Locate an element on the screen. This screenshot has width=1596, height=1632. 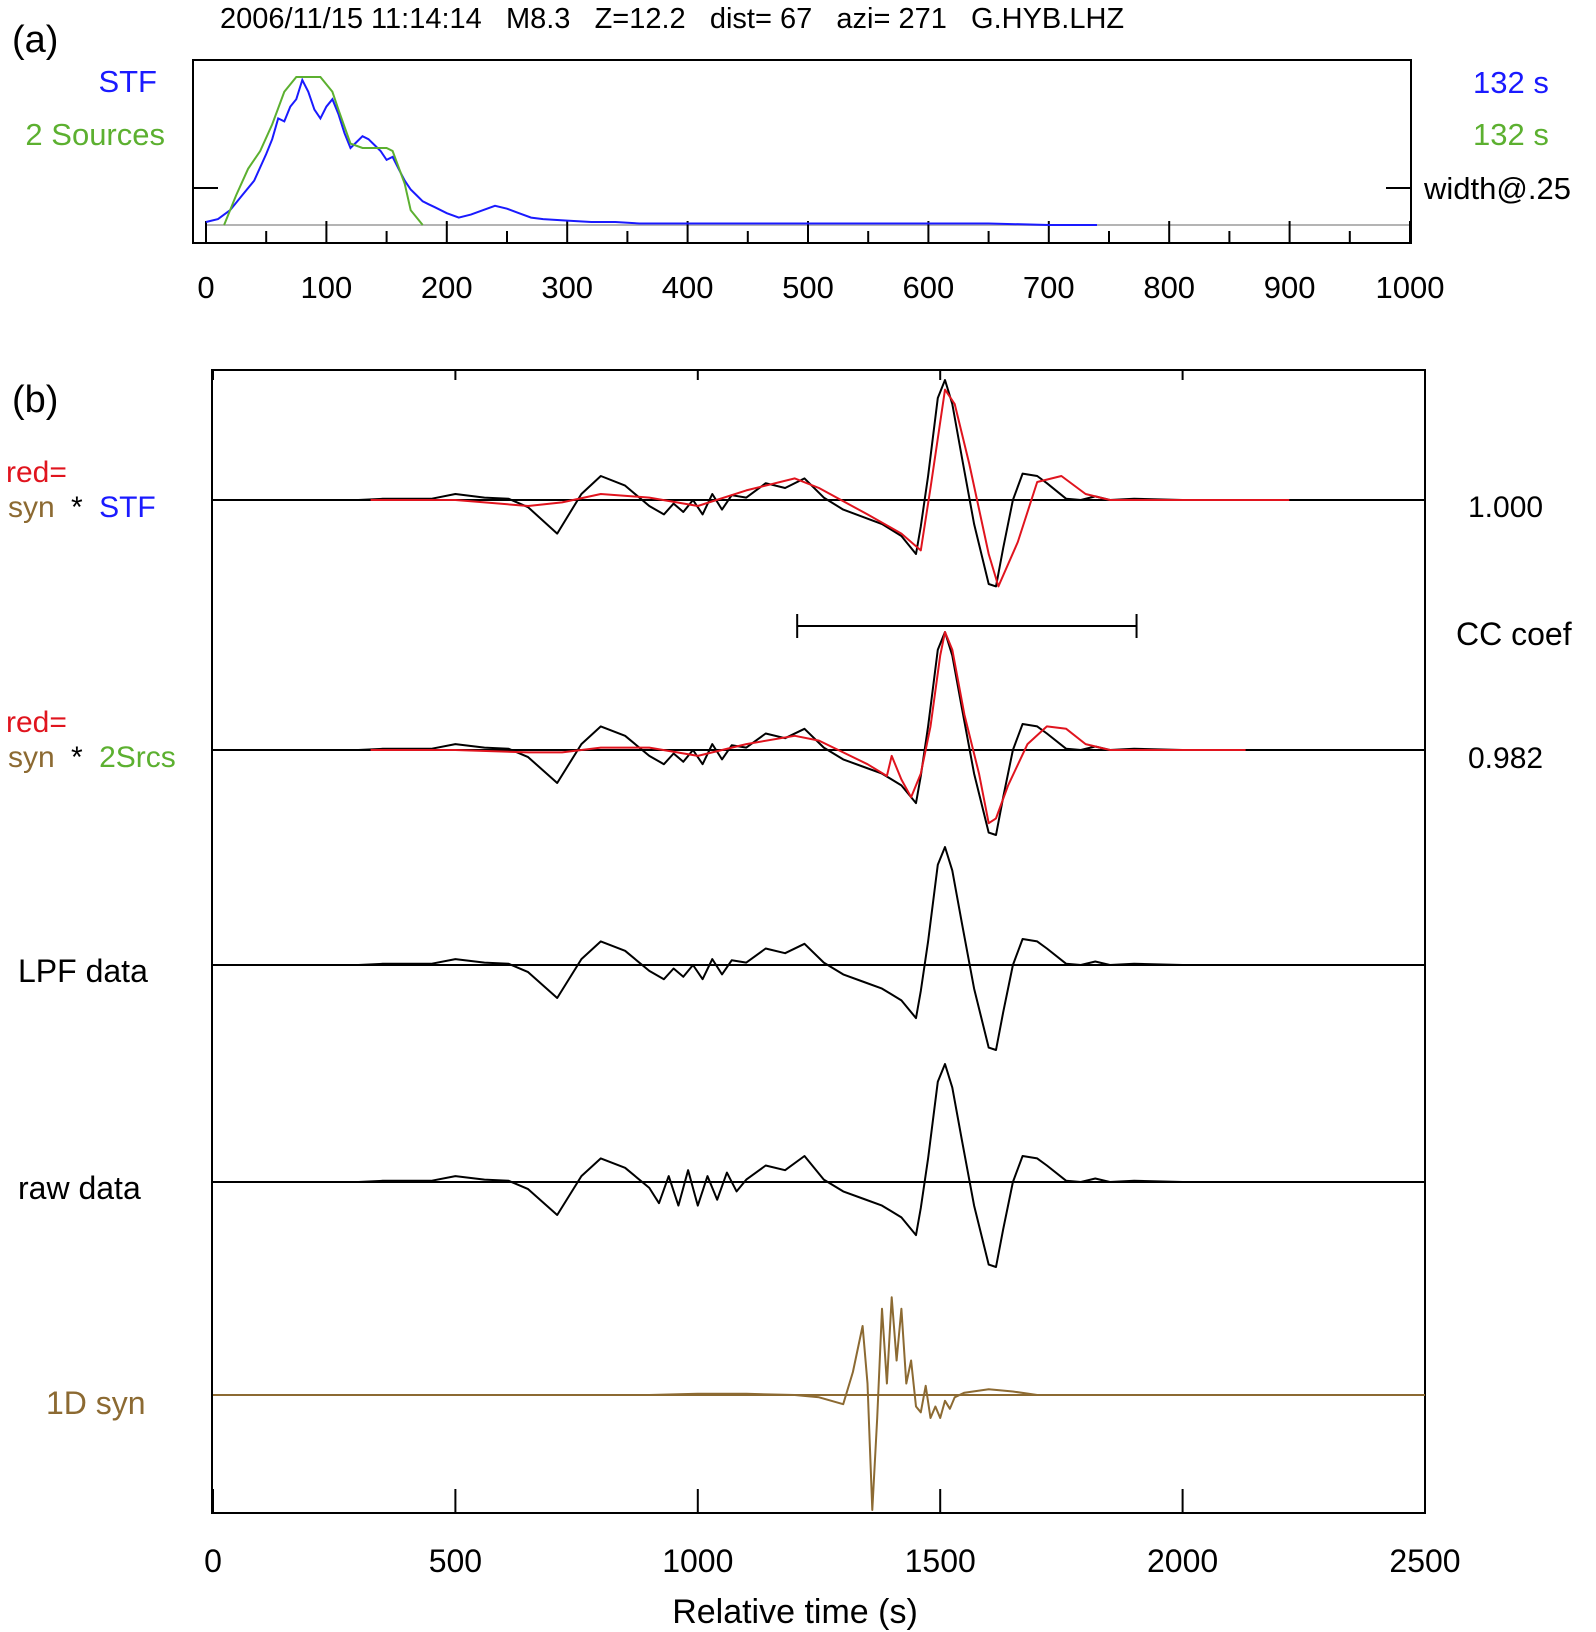
panel-b-x-tick-label: 1000 is located at coordinates (697, 1561).